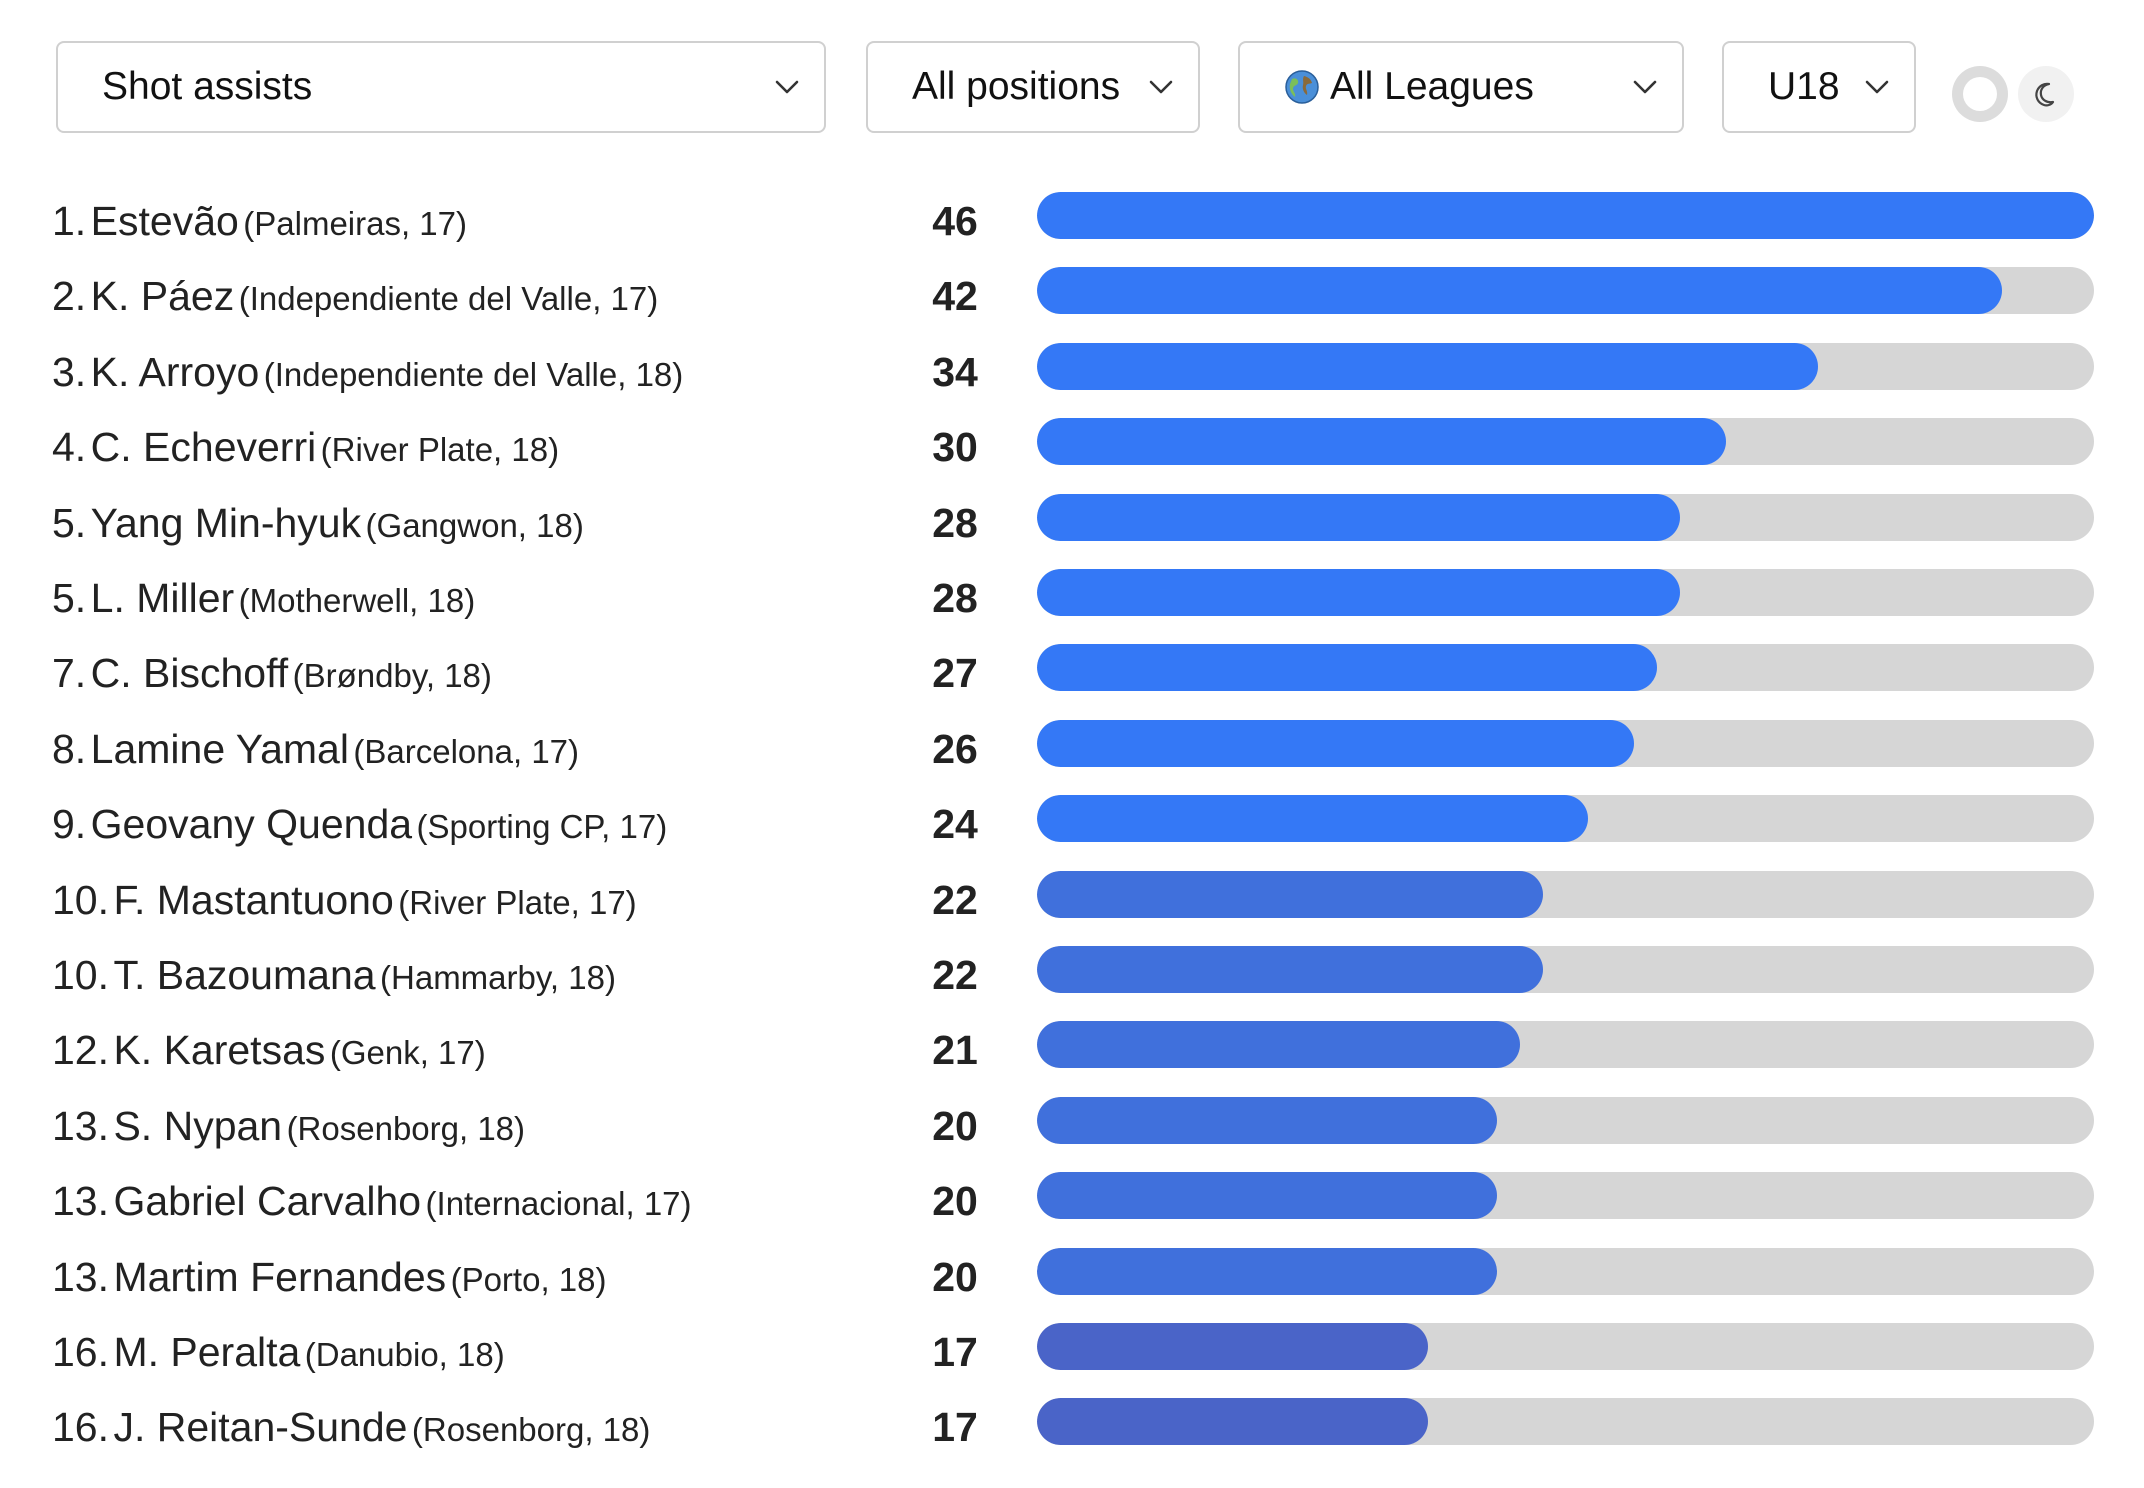 The width and height of the screenshot is (2144, 1488). I want to click on light-theme-toggle, so click(1980, 94).